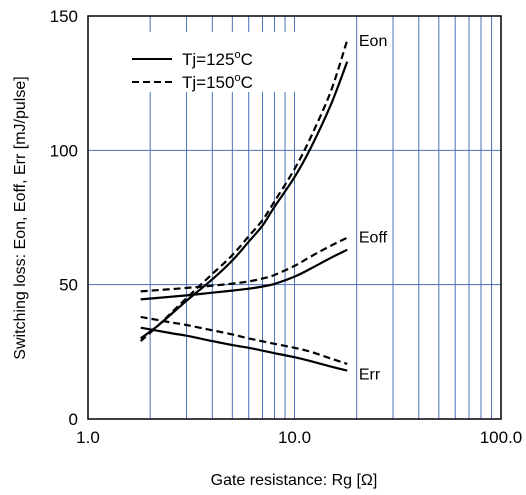 This screenshot has height=495, width=526. Describe the element at coordinates (64, 16) in the screenshot. I see `y-tick-label: 150` at that location.